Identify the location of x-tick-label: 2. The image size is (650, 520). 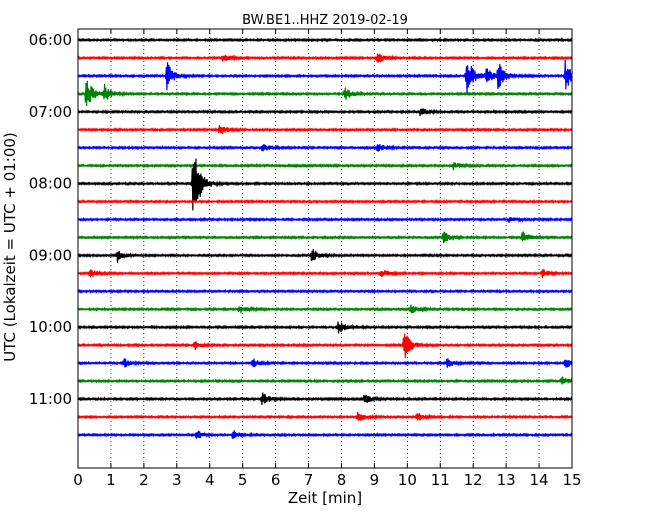
(144, 480).